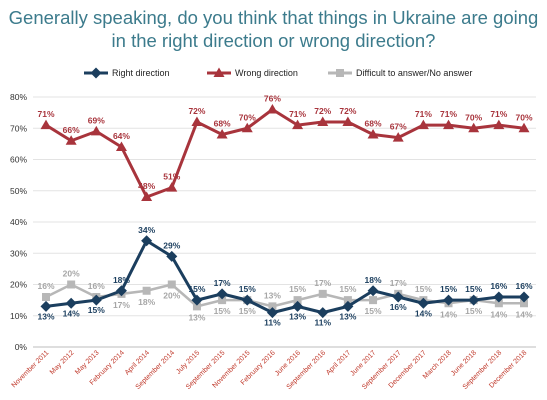 This screenshot has width=547, height=400. Describe the element at coordinates (87, 362) in the screenshot. I see `x-tick-label: May 2013` at that location.